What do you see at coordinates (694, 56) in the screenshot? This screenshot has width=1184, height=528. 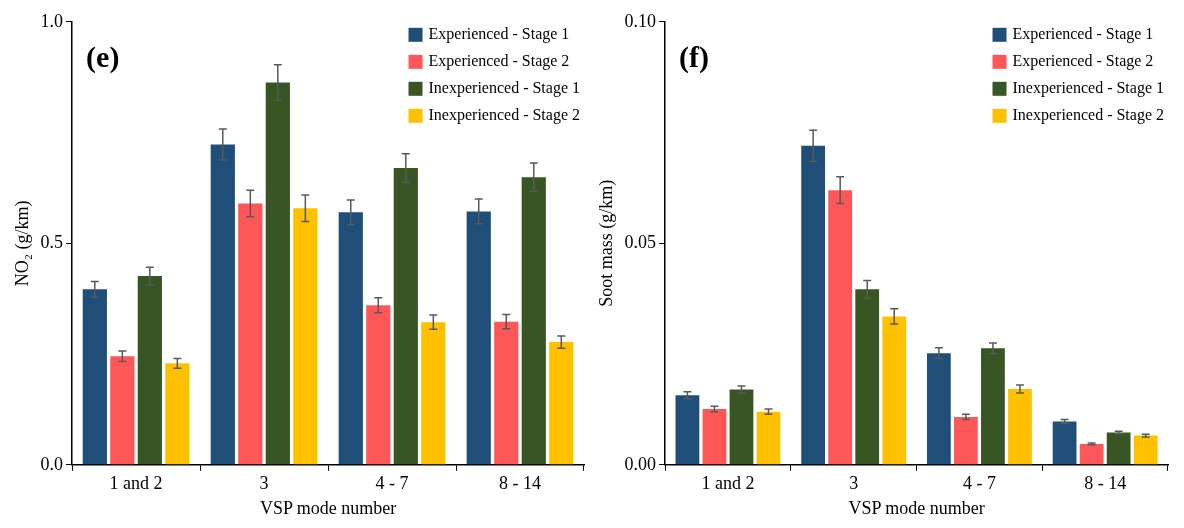 I see `annotation: (f)` at bounding box center [694, 56].